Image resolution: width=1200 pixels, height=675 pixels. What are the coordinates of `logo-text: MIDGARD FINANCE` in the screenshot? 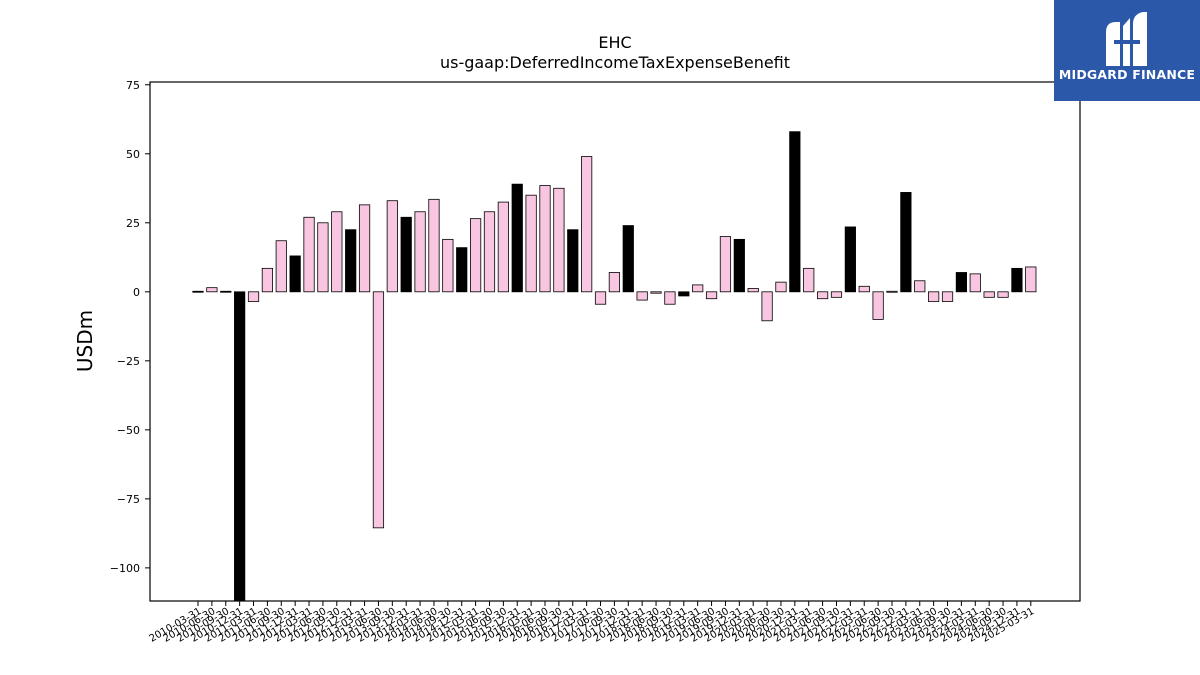 It's located at (1127, 74).